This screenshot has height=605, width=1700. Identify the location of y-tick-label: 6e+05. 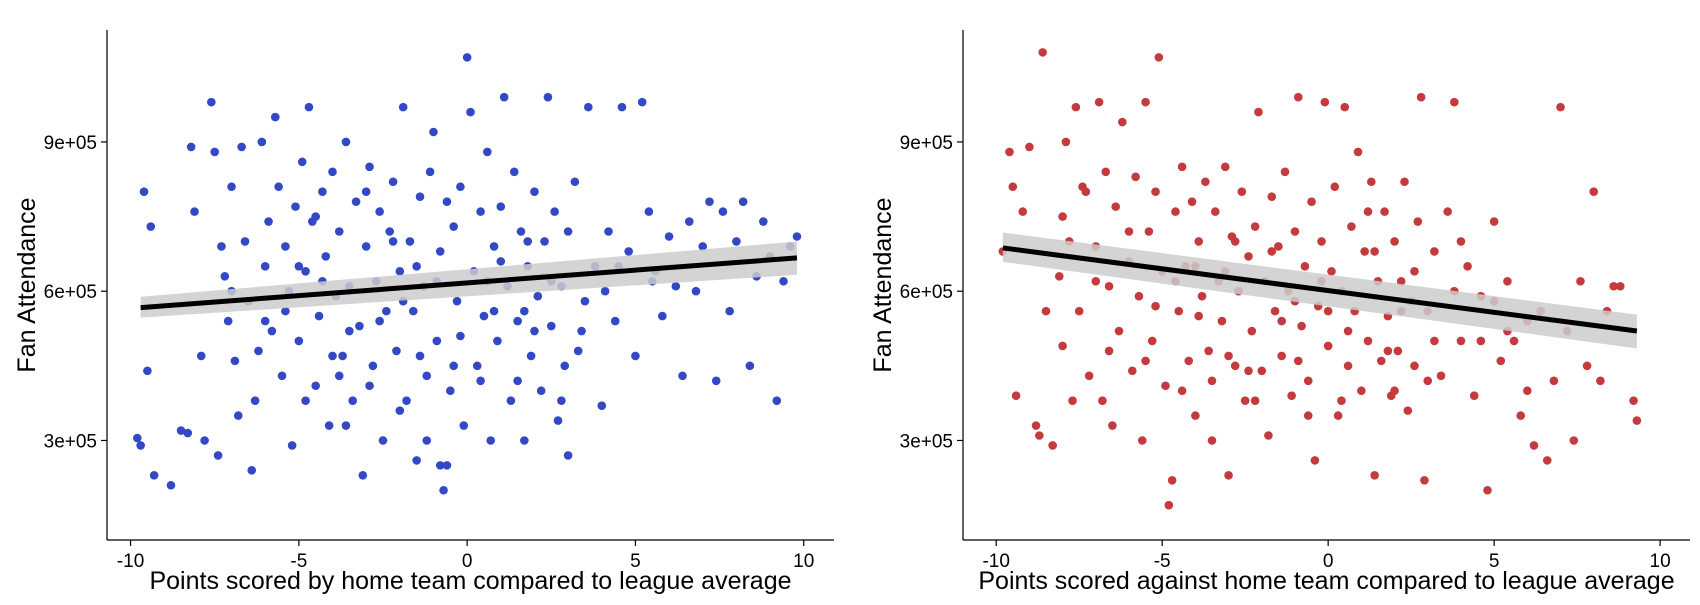
(70, 292).